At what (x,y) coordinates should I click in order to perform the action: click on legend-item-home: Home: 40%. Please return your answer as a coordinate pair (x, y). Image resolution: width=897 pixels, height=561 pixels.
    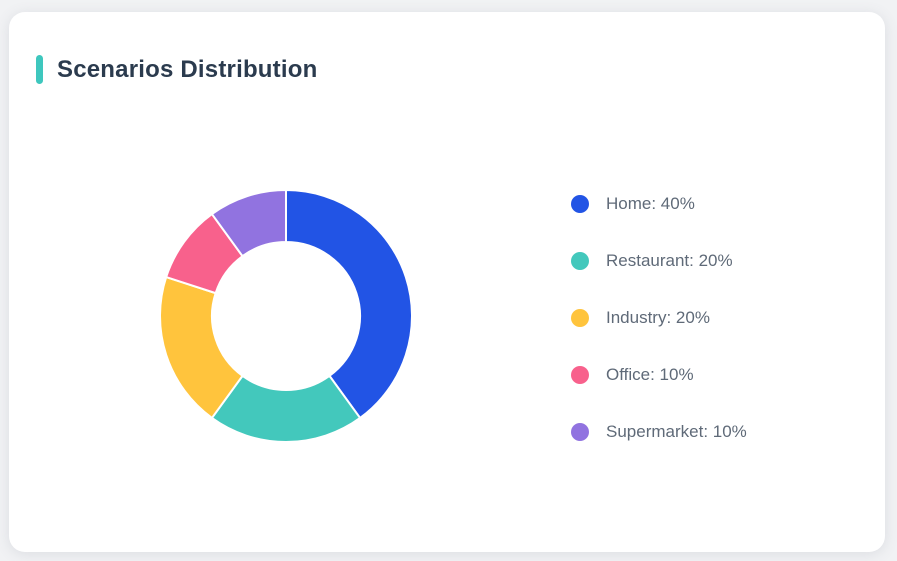
    Looking at the image, I should click on (659, 204).